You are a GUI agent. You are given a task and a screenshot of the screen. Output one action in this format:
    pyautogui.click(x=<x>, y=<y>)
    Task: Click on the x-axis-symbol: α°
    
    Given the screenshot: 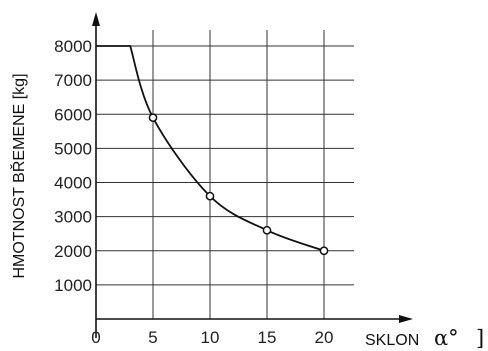 What is the action you would take?
    pyautogui.click(x=446, y=338)
    